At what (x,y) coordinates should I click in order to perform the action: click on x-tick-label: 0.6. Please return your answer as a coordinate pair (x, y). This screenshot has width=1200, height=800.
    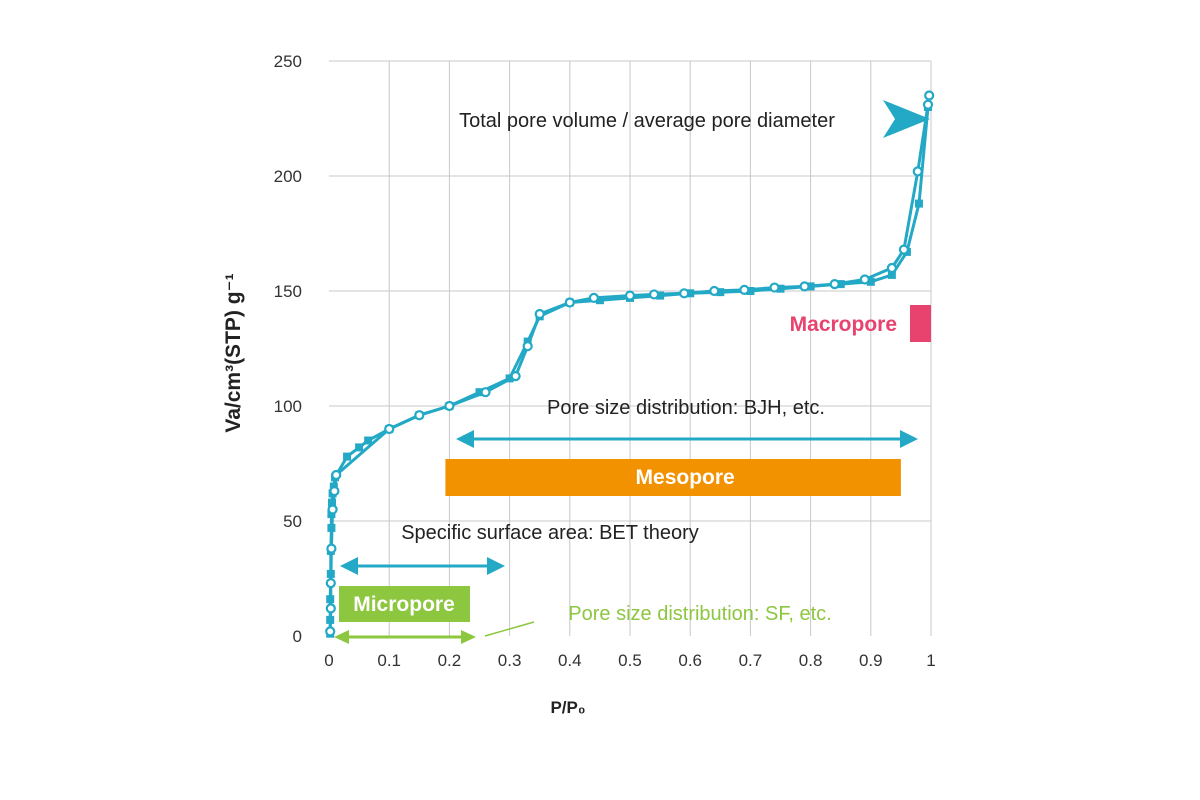
    Looking at the image, I should click on (690, 660).